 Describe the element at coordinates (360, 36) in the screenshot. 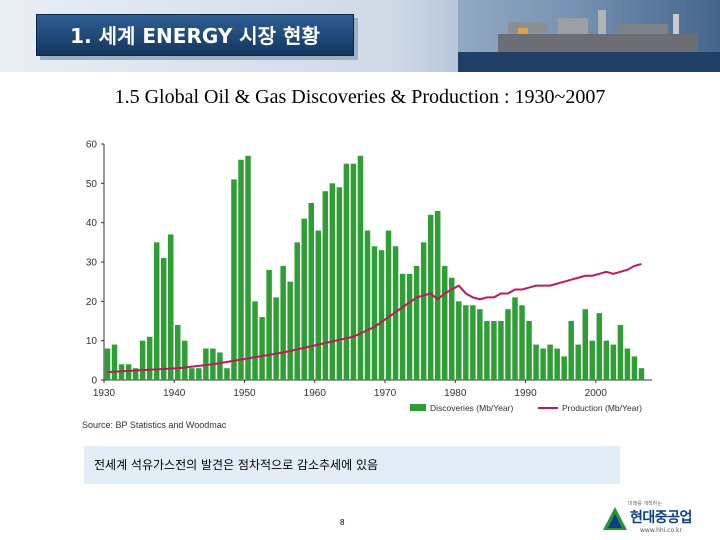

I see `header-banner: 1. 세계 ENERGY 시장 현황` at that location.